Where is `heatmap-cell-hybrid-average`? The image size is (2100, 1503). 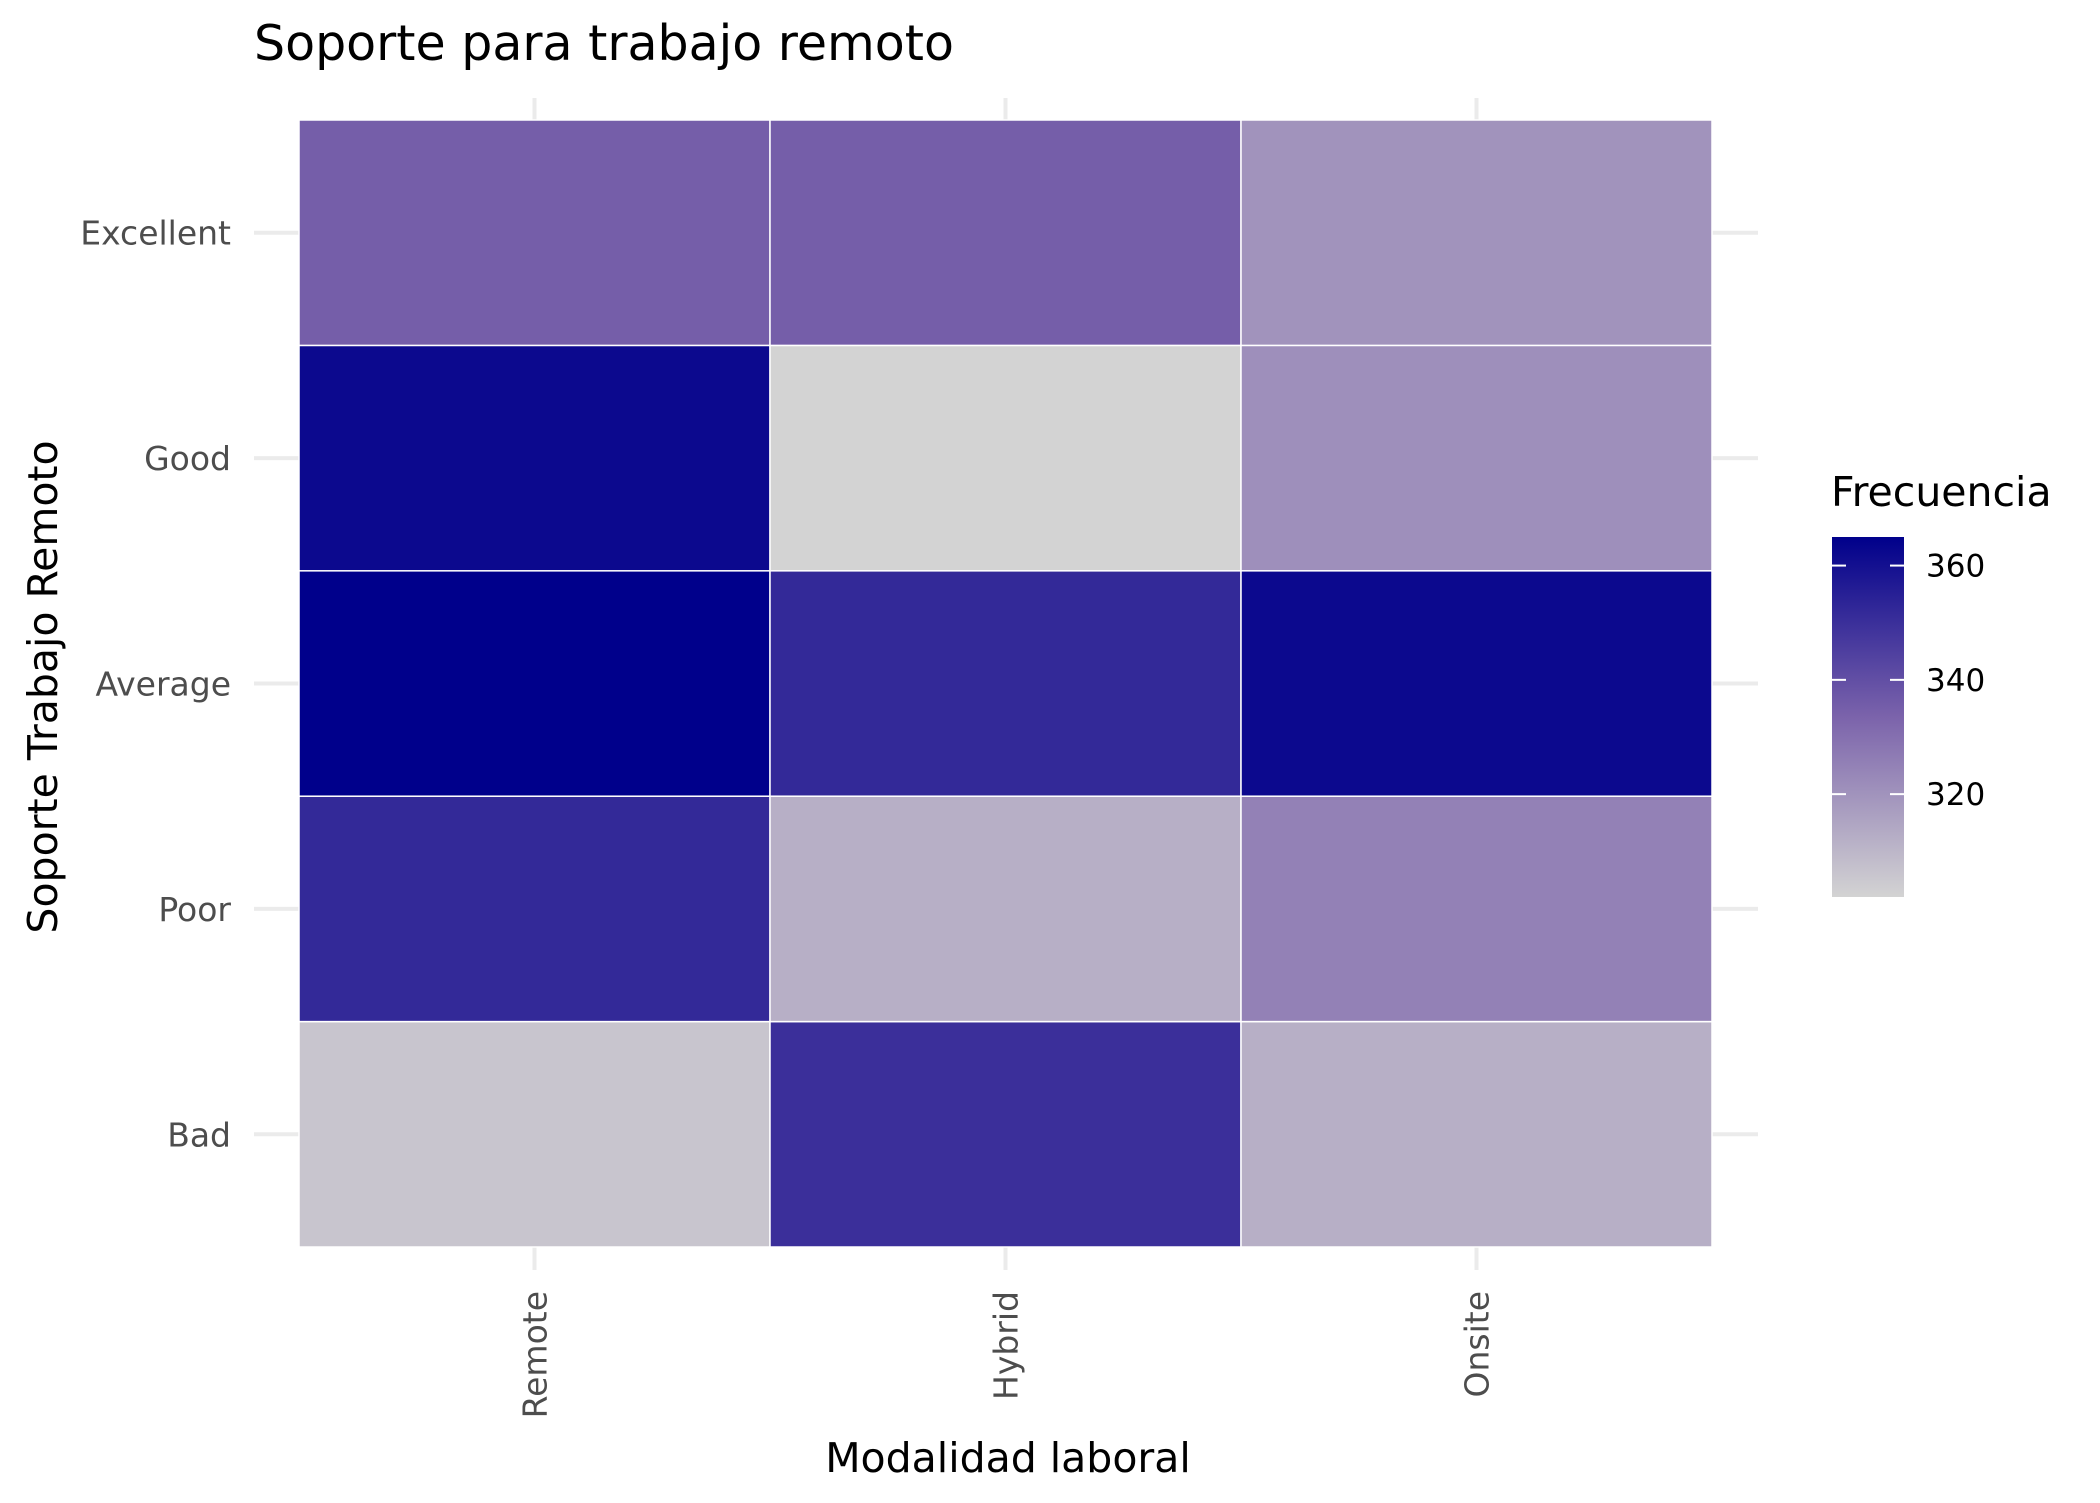
heatmap-cell-hybrid-average is located at coordinates (1005, 683).